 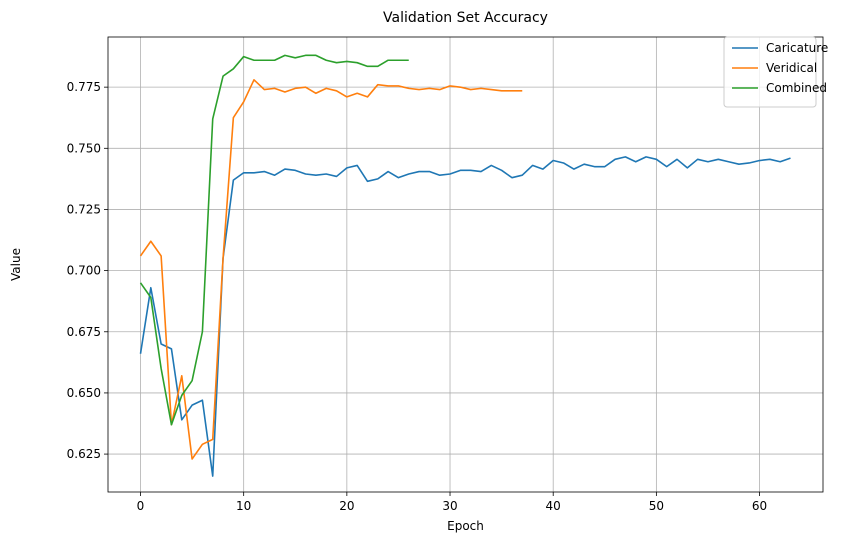 I want to click on y-tick-label: 0.650, so click(x=84, y=393).